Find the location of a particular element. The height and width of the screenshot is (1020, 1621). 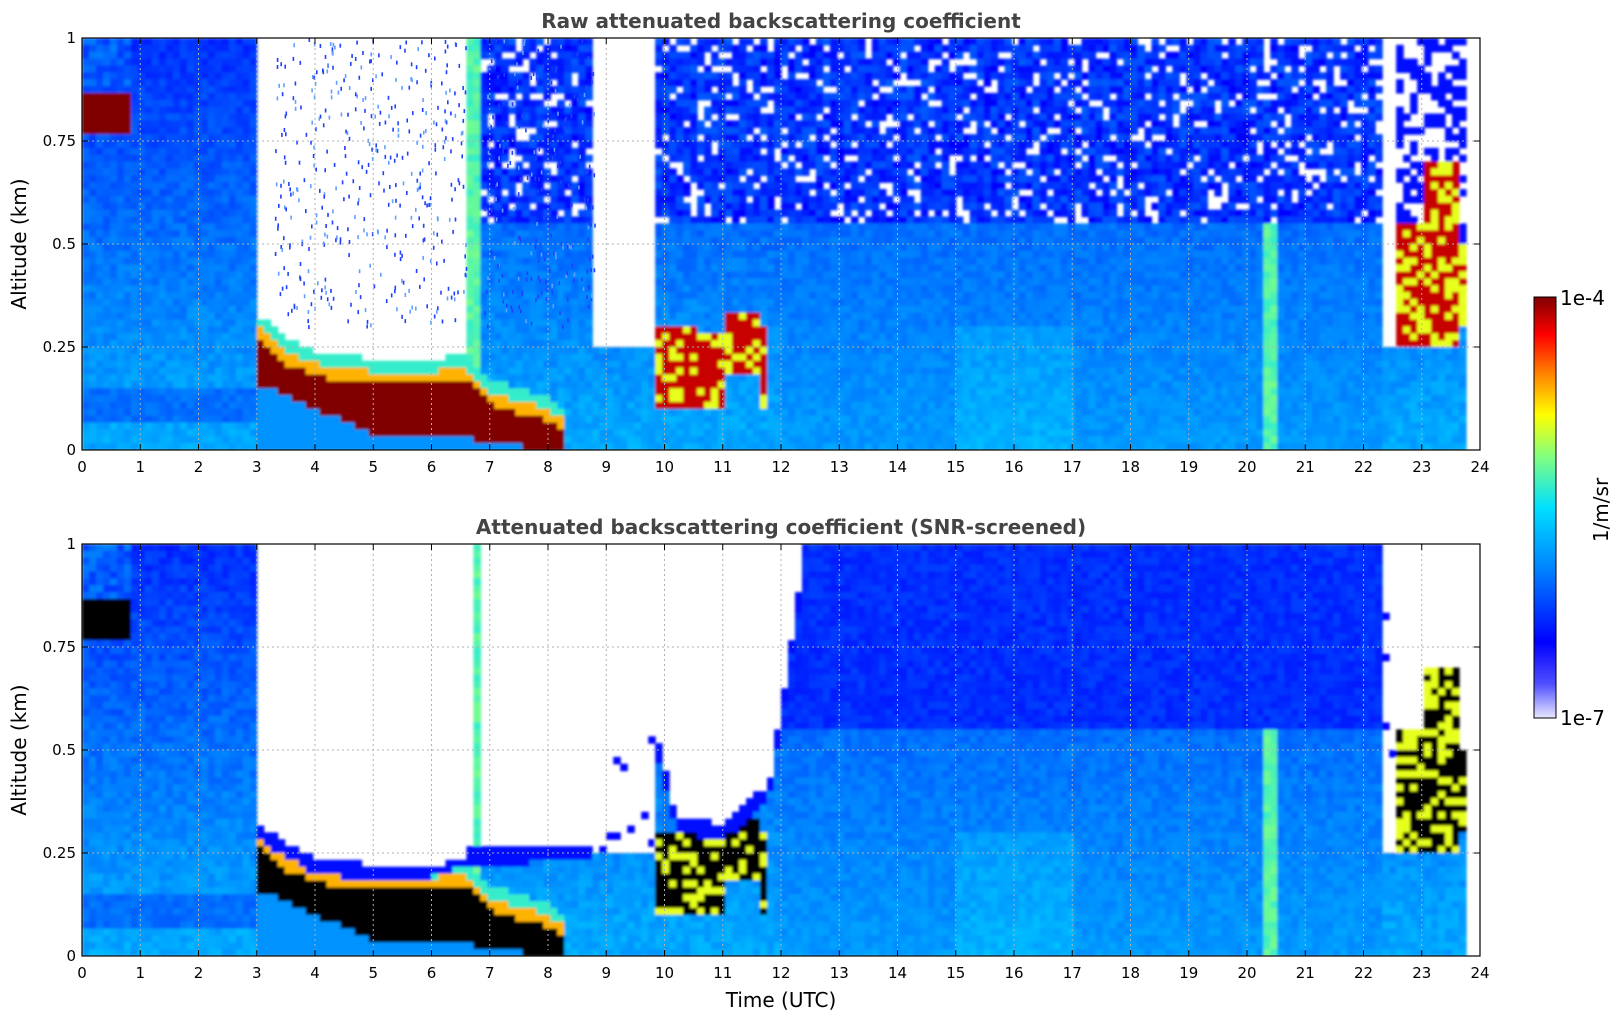

colorbar-max-label: 1e-4 is located at coordinates (1582, 298).